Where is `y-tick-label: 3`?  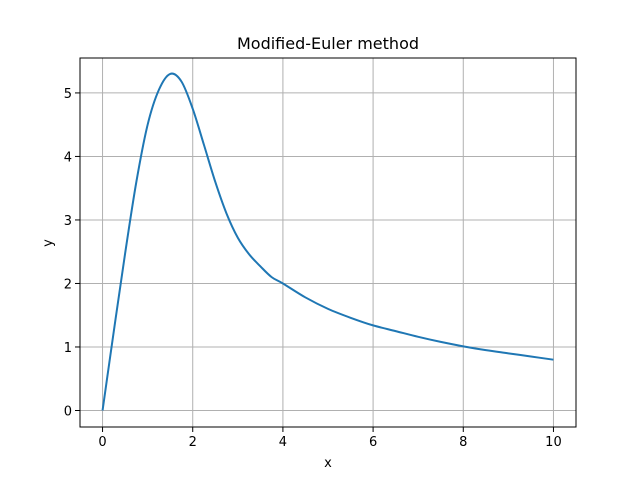
y-tick-label: 3 is located at coordinates (68, 221).